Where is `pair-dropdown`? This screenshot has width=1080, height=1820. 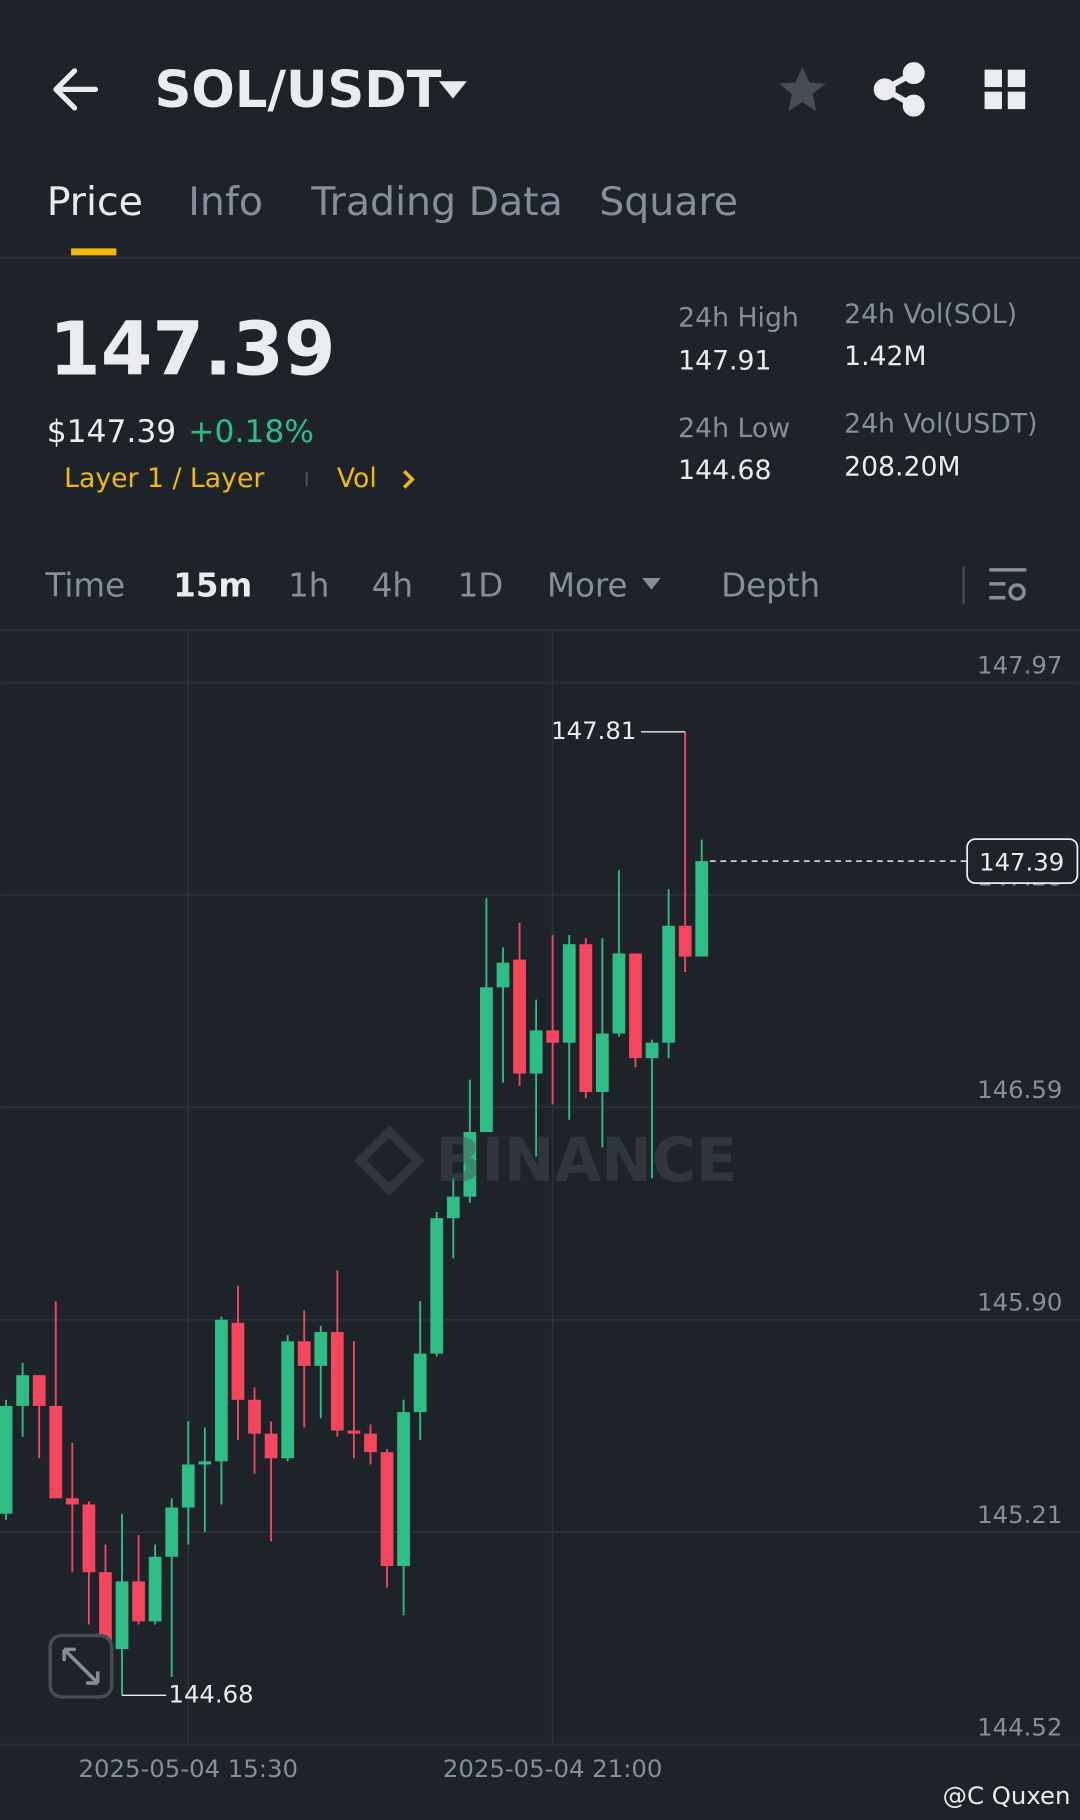
pair-dropdown is located at coordinates (453, 90).